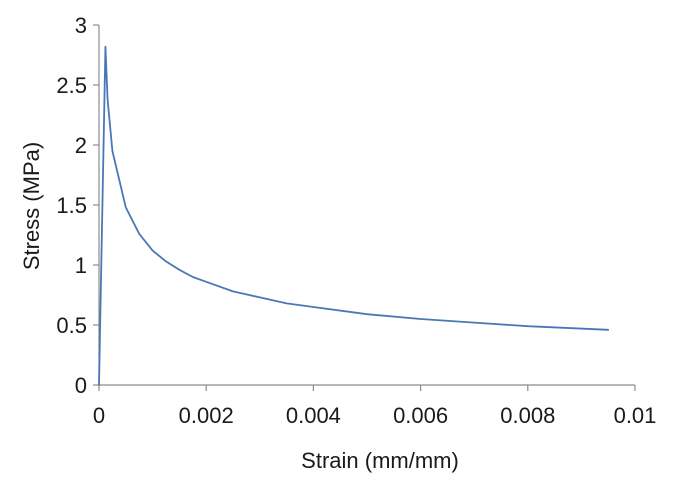  What do you see at coordinates (420, 415) in the screenshot?
I see `x-tick-label: 0.006` at bounding box center [420, 415].